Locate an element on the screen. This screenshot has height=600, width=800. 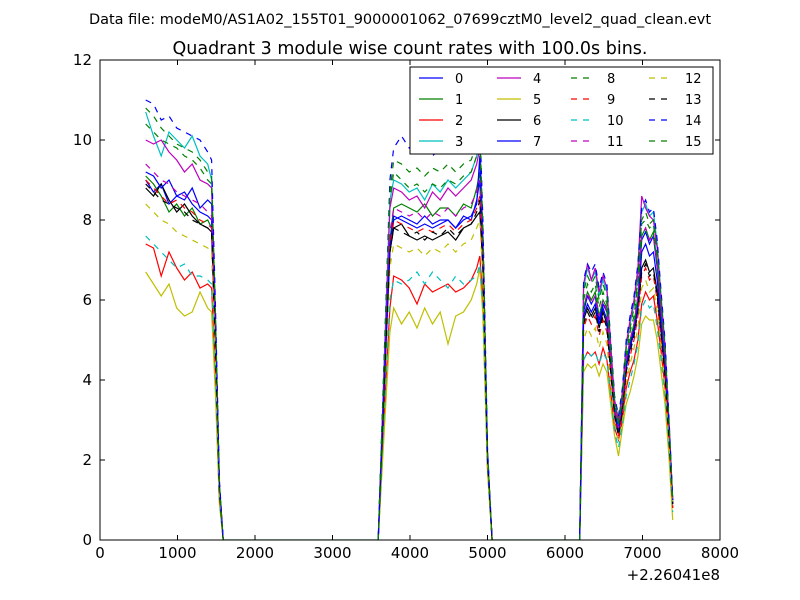
x-tick-label: 3000 is located at coordinates (332, 553).